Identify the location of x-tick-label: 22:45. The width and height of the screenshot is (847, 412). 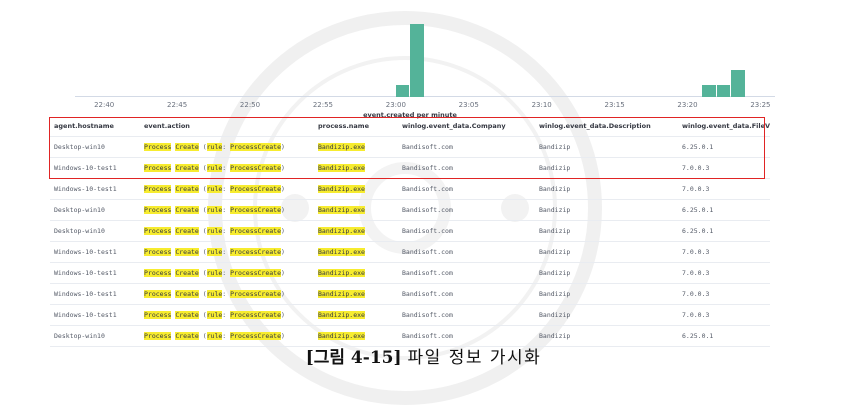
(177, 105).